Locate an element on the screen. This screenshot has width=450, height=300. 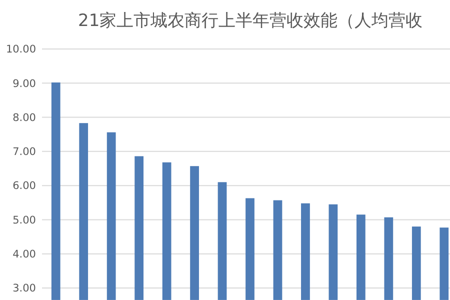
y-tick-label: 5.00 is located at coordinates (24, 220).